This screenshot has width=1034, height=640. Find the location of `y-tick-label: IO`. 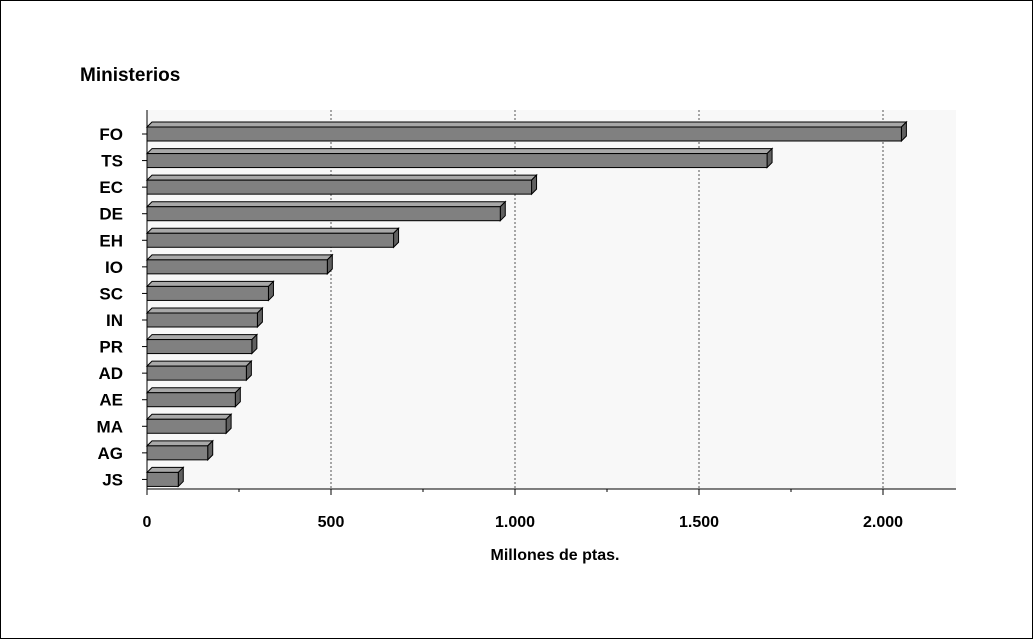

y-tick-label: IO is located at coordinates (114, 267).